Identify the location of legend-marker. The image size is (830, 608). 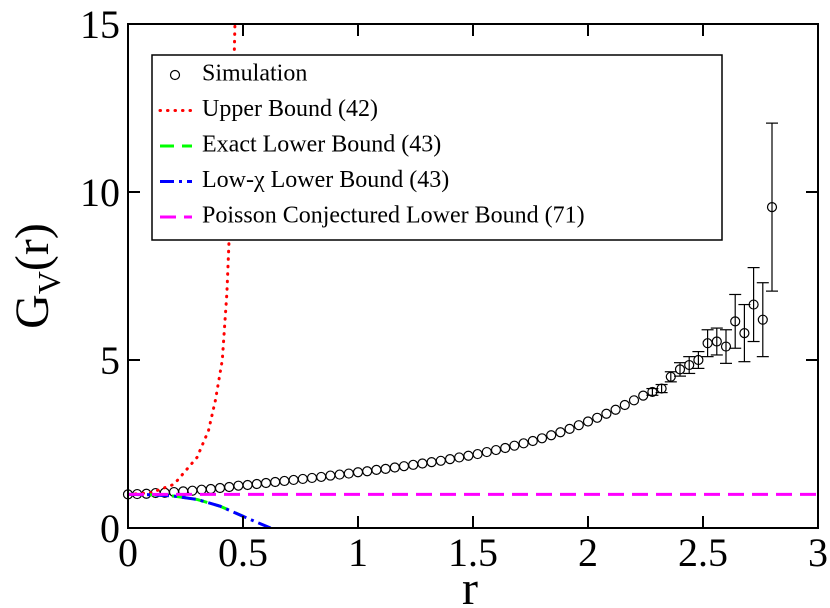
(175, 75).